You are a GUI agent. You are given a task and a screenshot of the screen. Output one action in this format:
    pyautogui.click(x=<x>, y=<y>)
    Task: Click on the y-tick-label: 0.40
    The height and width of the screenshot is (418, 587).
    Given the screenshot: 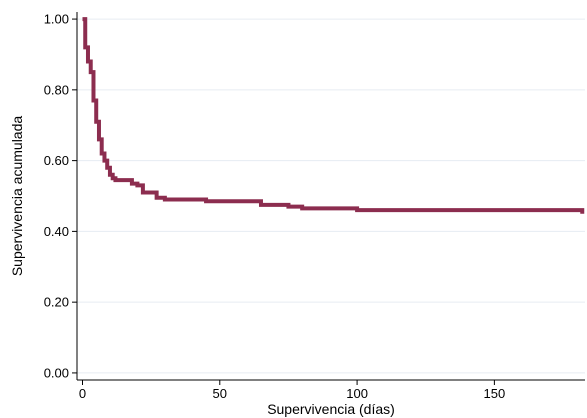 What is the action you would take?
    pyautogui.click(x=56, y=231)
    